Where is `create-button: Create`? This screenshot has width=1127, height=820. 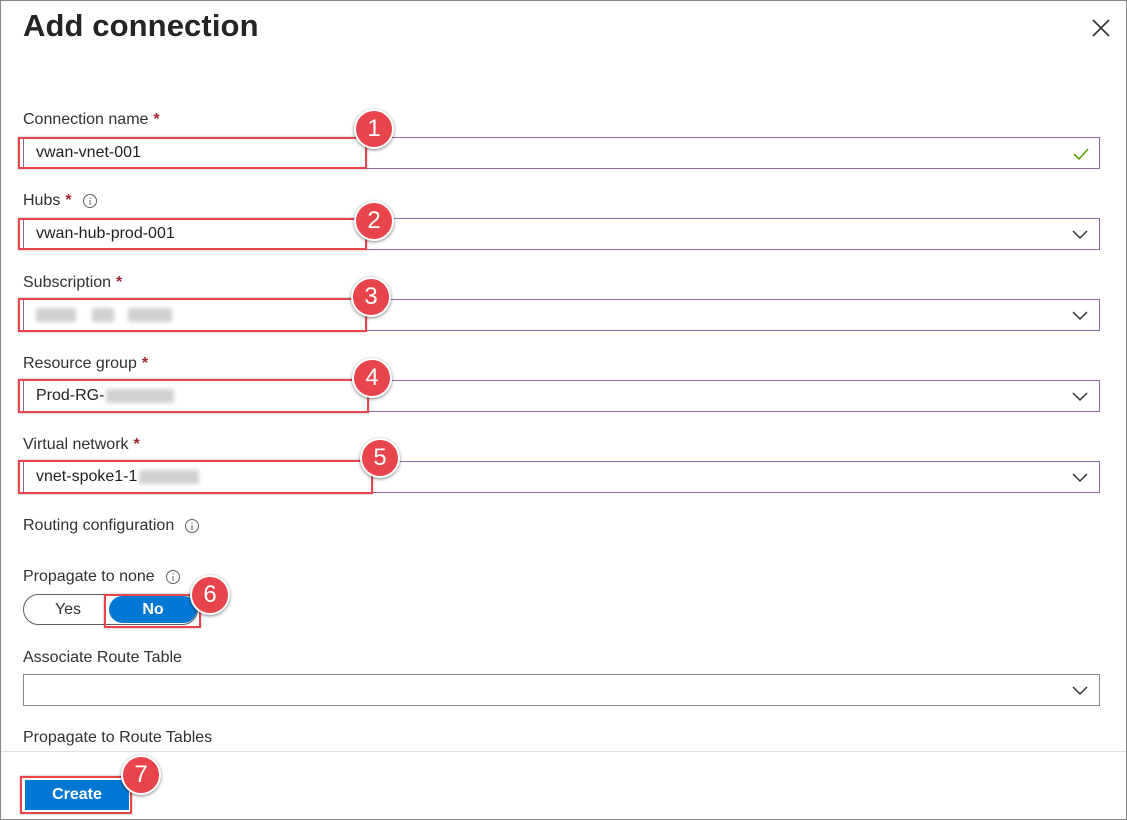 create-button: Create is located at coordinates (77, 795).